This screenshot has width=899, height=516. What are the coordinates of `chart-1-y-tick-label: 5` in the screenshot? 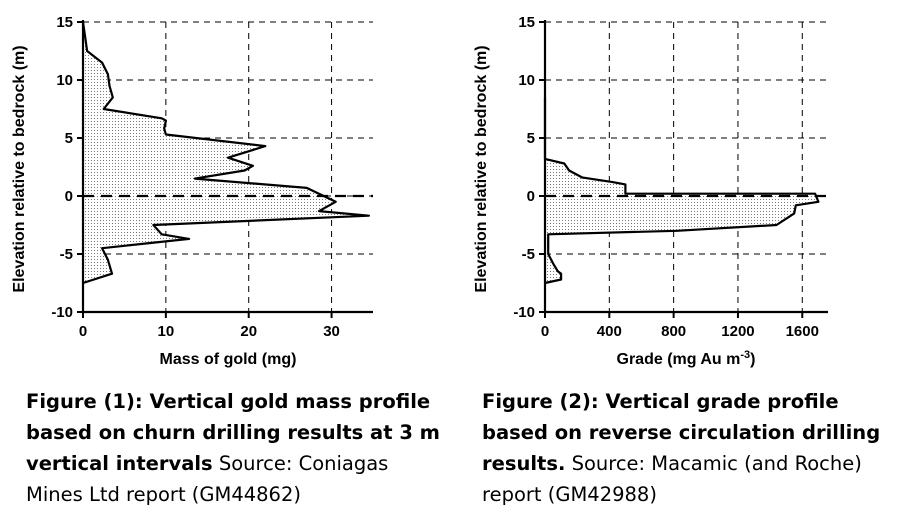 It's located at (69, 138).